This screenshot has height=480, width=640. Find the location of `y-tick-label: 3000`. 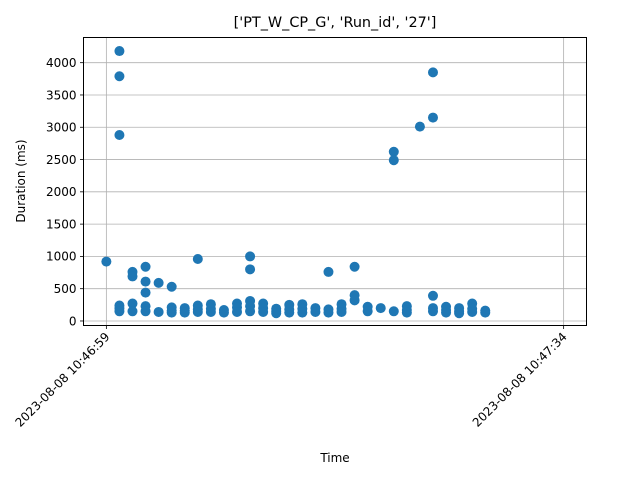

y-tick-label: 3000 is located at coordinates (61, 128).